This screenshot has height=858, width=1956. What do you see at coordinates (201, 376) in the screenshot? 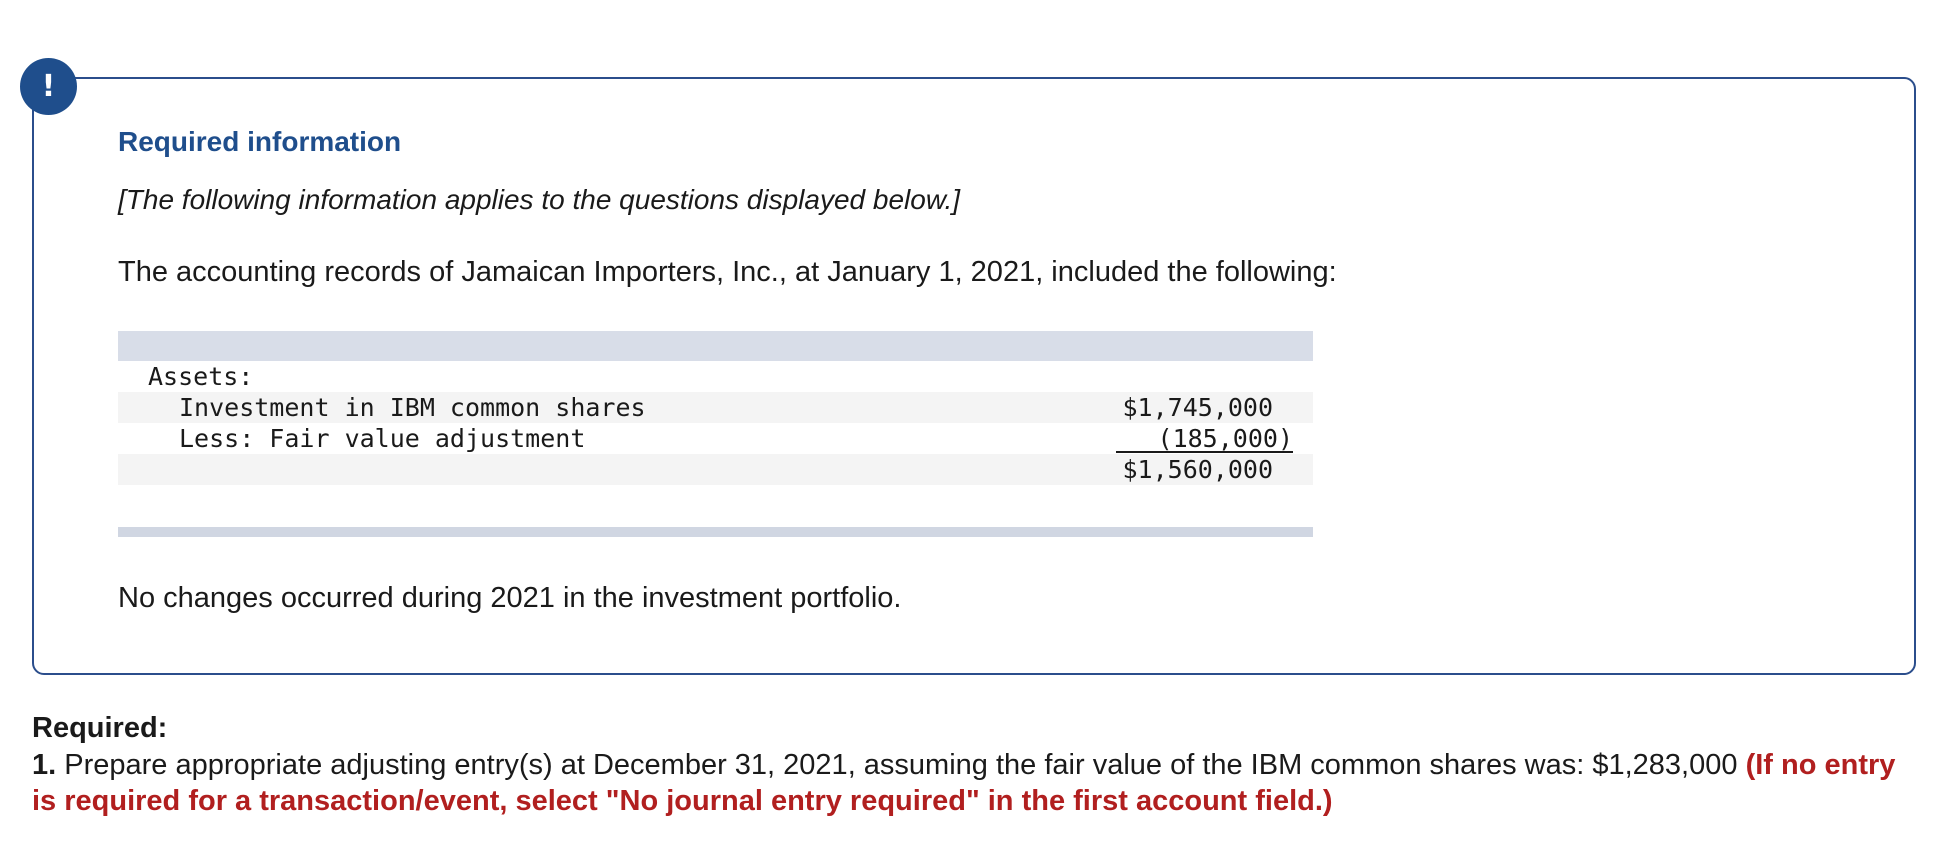
I see `ledger-section-label: Assets:` at bounding box center [201, 376].